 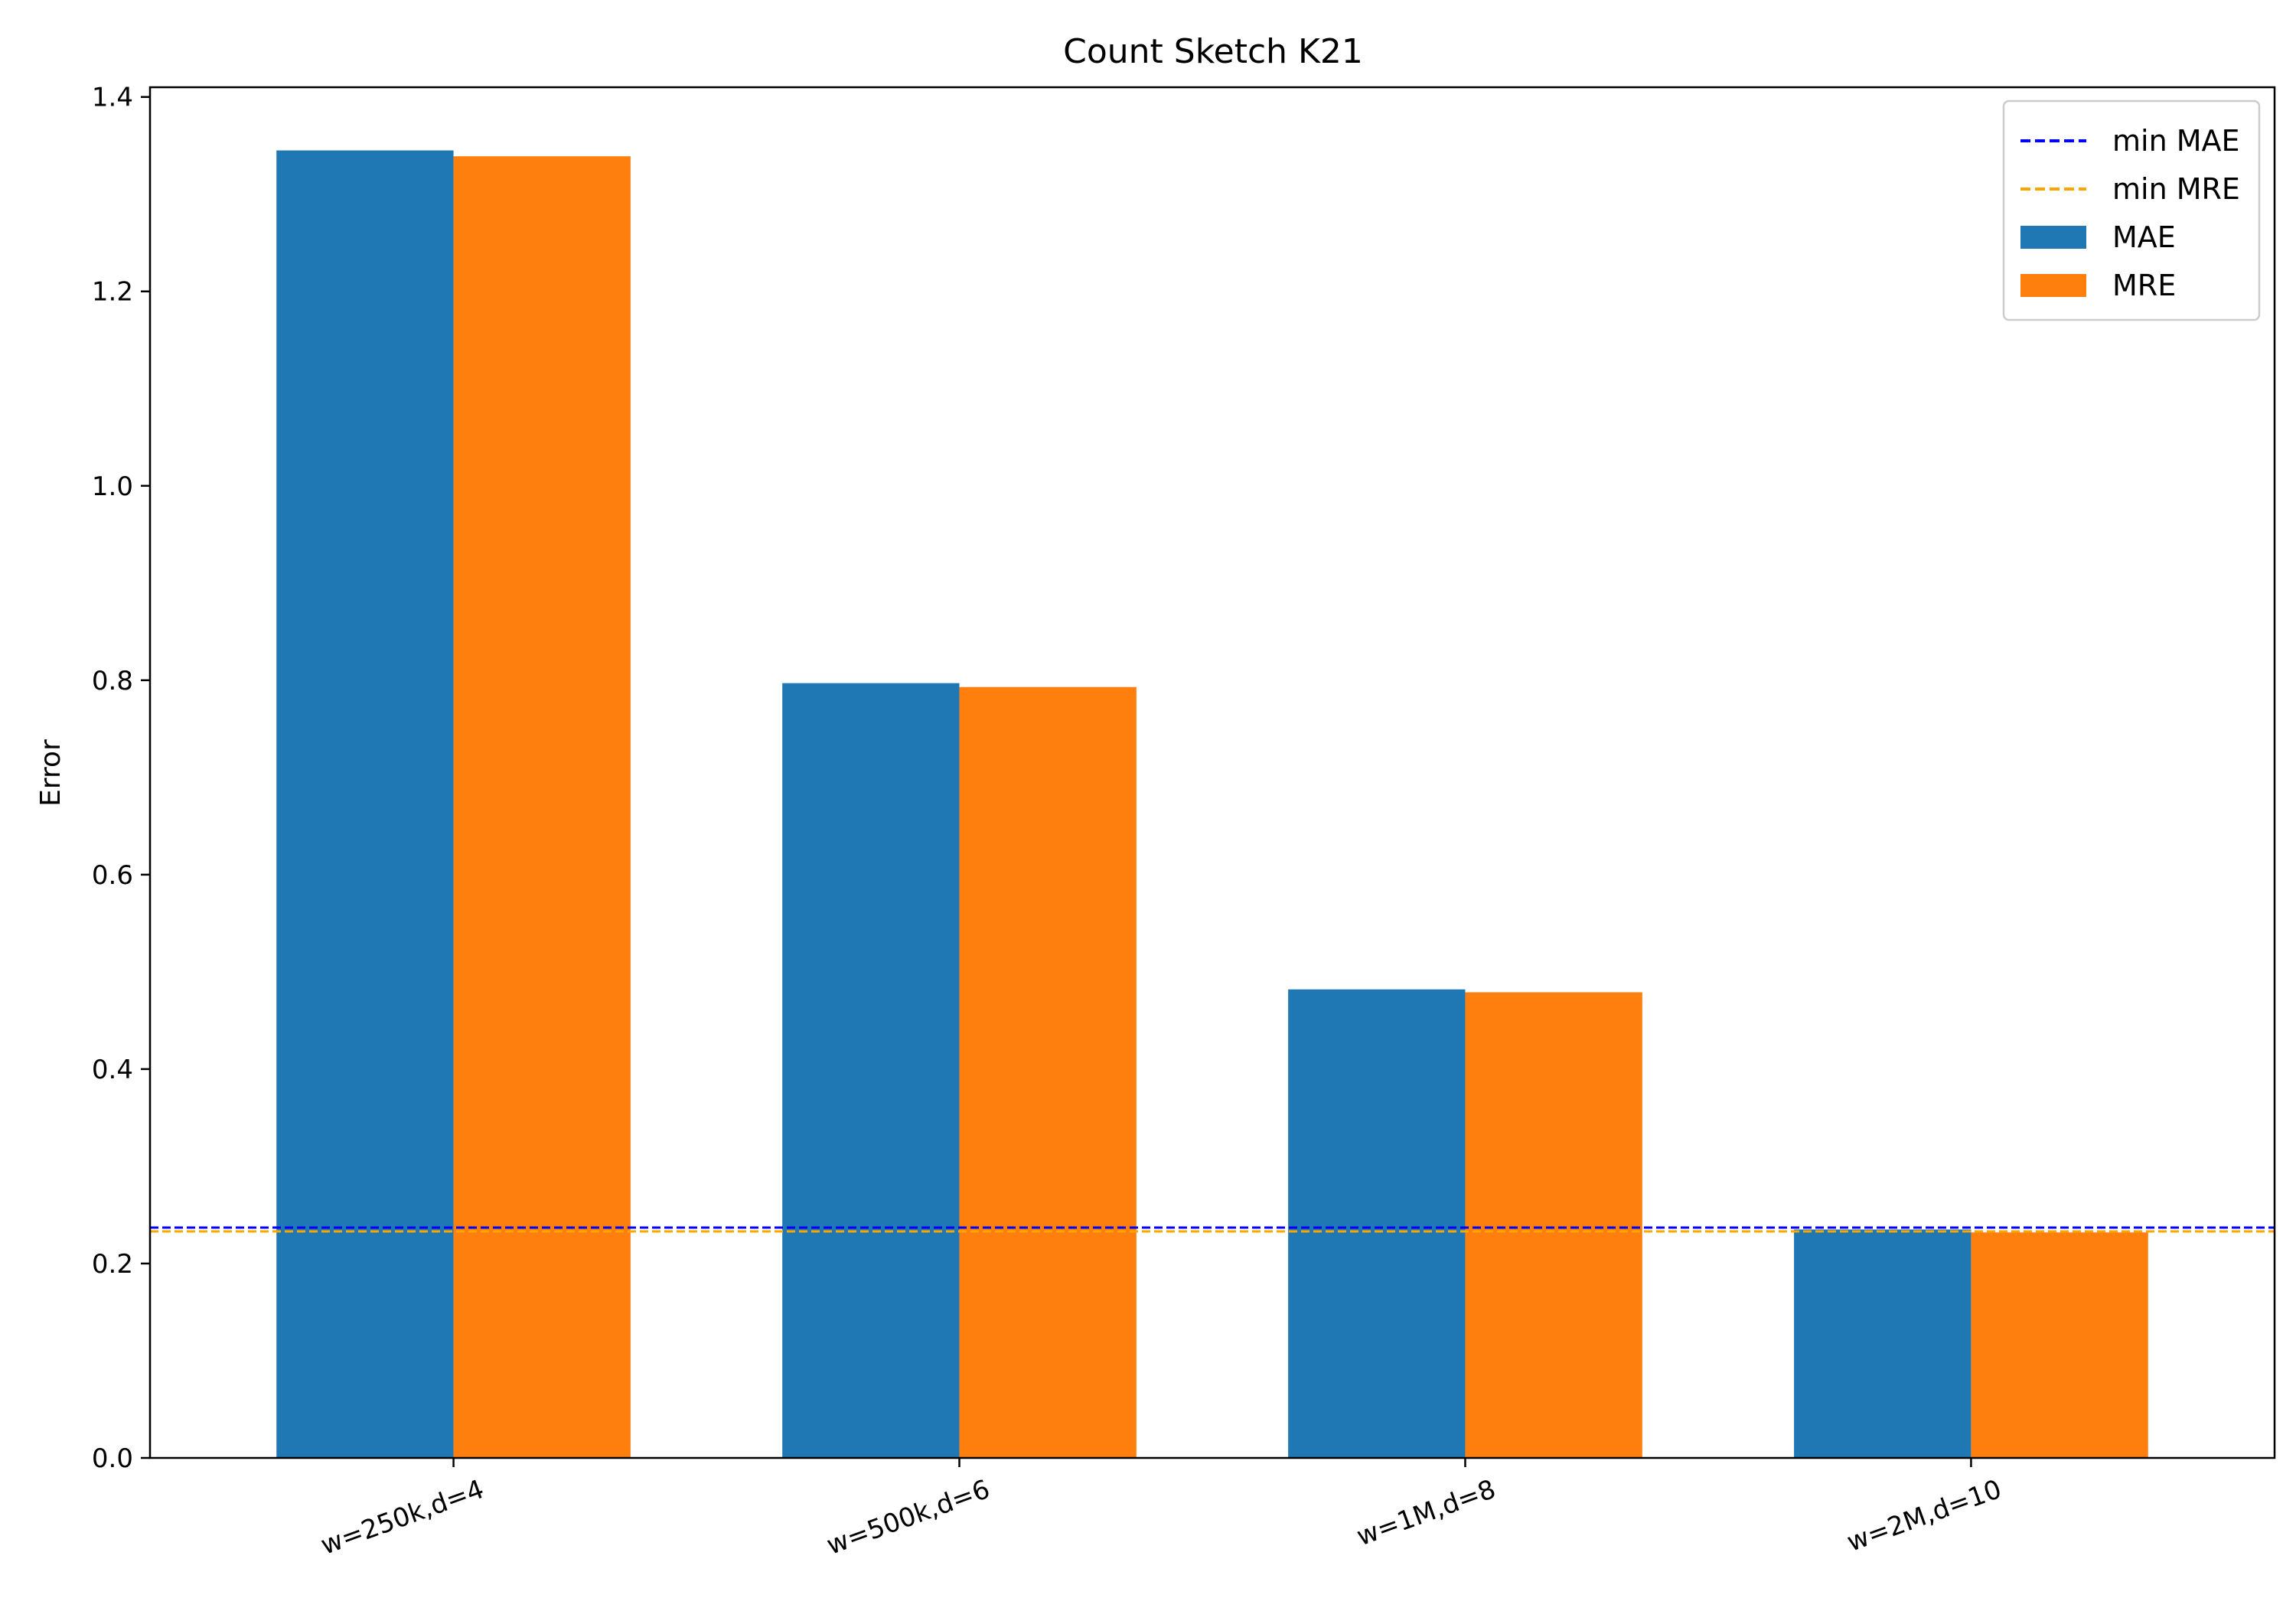 I want to click on legend: min MAE min MRE MAE MRE, so click(x=2131, y=210).